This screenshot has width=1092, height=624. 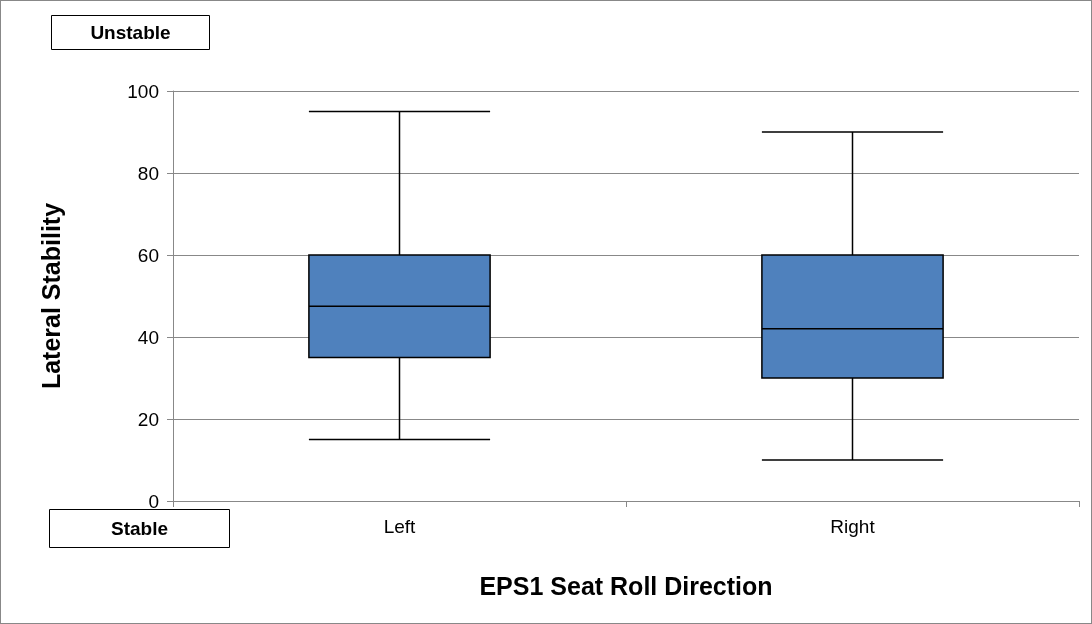 What do you see at coordinates (153, 501) in the screenshot?
I see `y-tick-label: 0` at bounding box center [153, 501].